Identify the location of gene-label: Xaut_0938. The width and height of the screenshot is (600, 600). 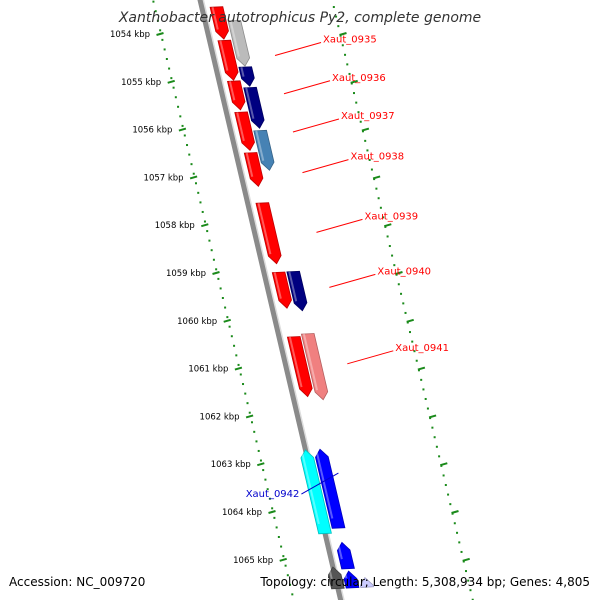
(377, 157).